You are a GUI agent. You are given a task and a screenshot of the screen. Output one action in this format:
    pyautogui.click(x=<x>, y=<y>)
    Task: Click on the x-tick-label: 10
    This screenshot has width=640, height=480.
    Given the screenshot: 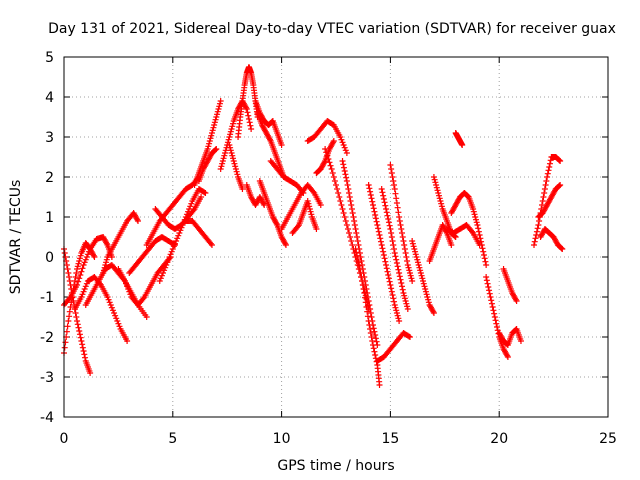 What is the action you would take?
    pyautogui.click(x=282, y=439)
    